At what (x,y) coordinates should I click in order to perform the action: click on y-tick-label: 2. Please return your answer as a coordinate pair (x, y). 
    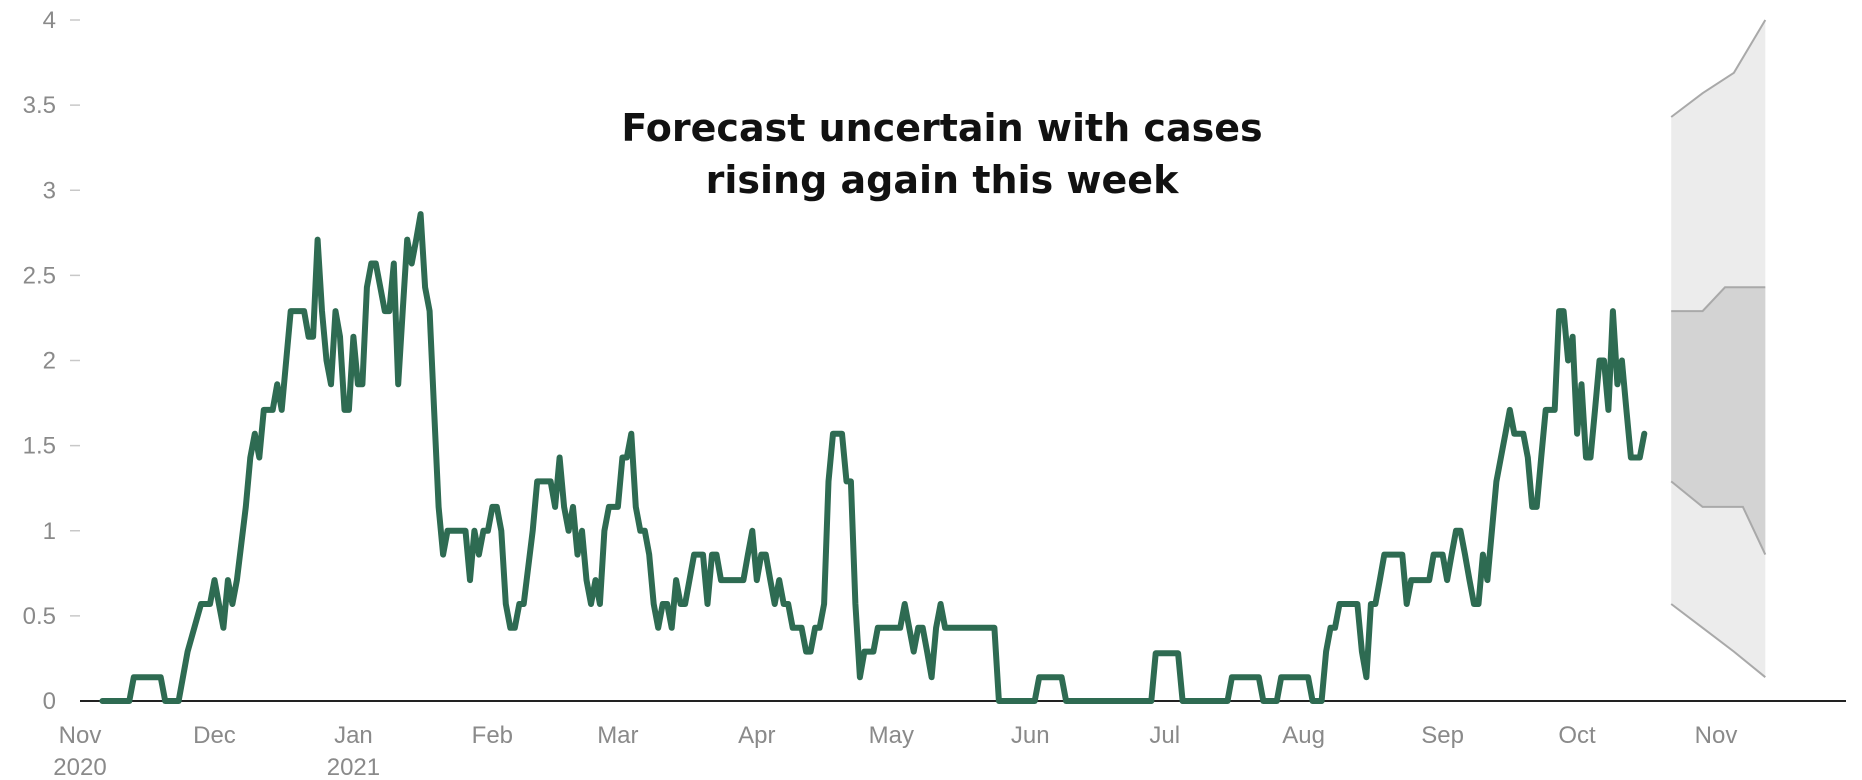
    Looking at the image, I should click on (49, 361).